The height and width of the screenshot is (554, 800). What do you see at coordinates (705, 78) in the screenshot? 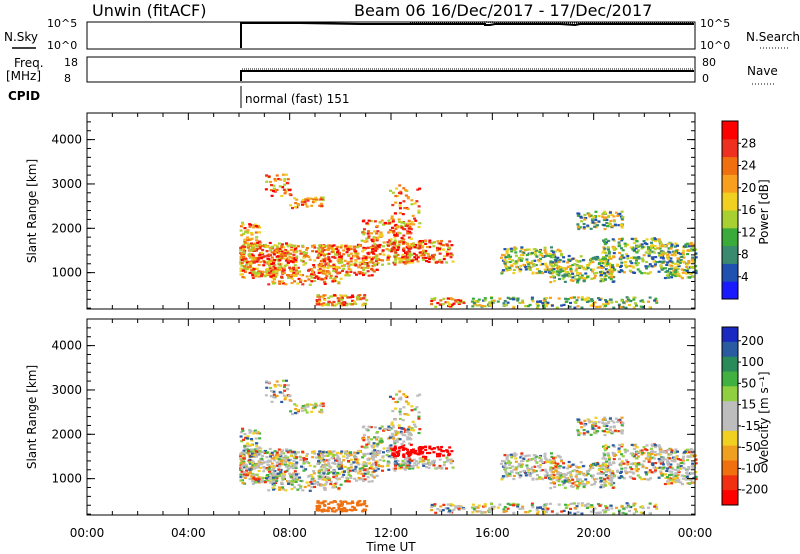
I see `nave-tick-bottom: 0` at bounding box center [705, 78].